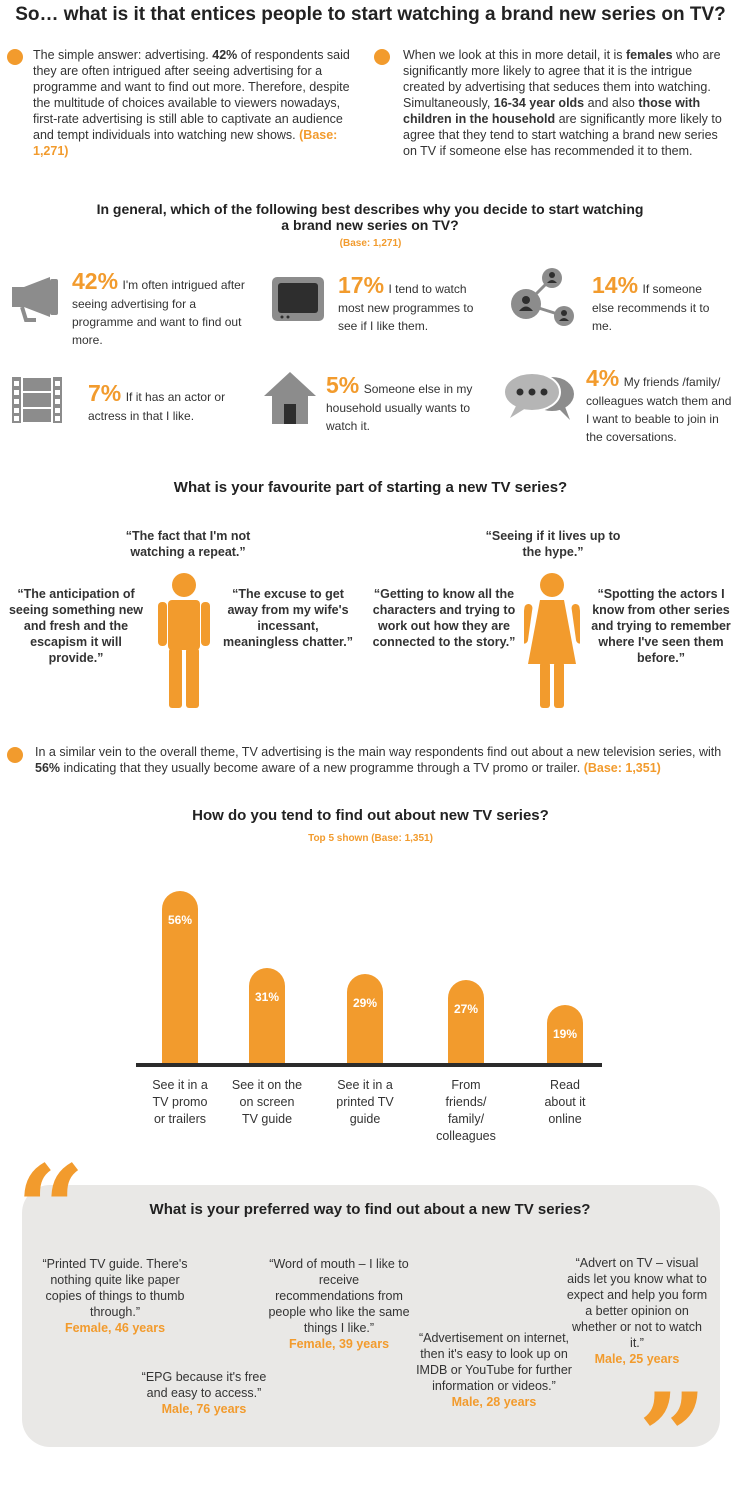  What do you see at coordinates (370, 243) in the screenshot?
I see `reasons-base: (Base: 1,271)` at bounding box center [370, 243].